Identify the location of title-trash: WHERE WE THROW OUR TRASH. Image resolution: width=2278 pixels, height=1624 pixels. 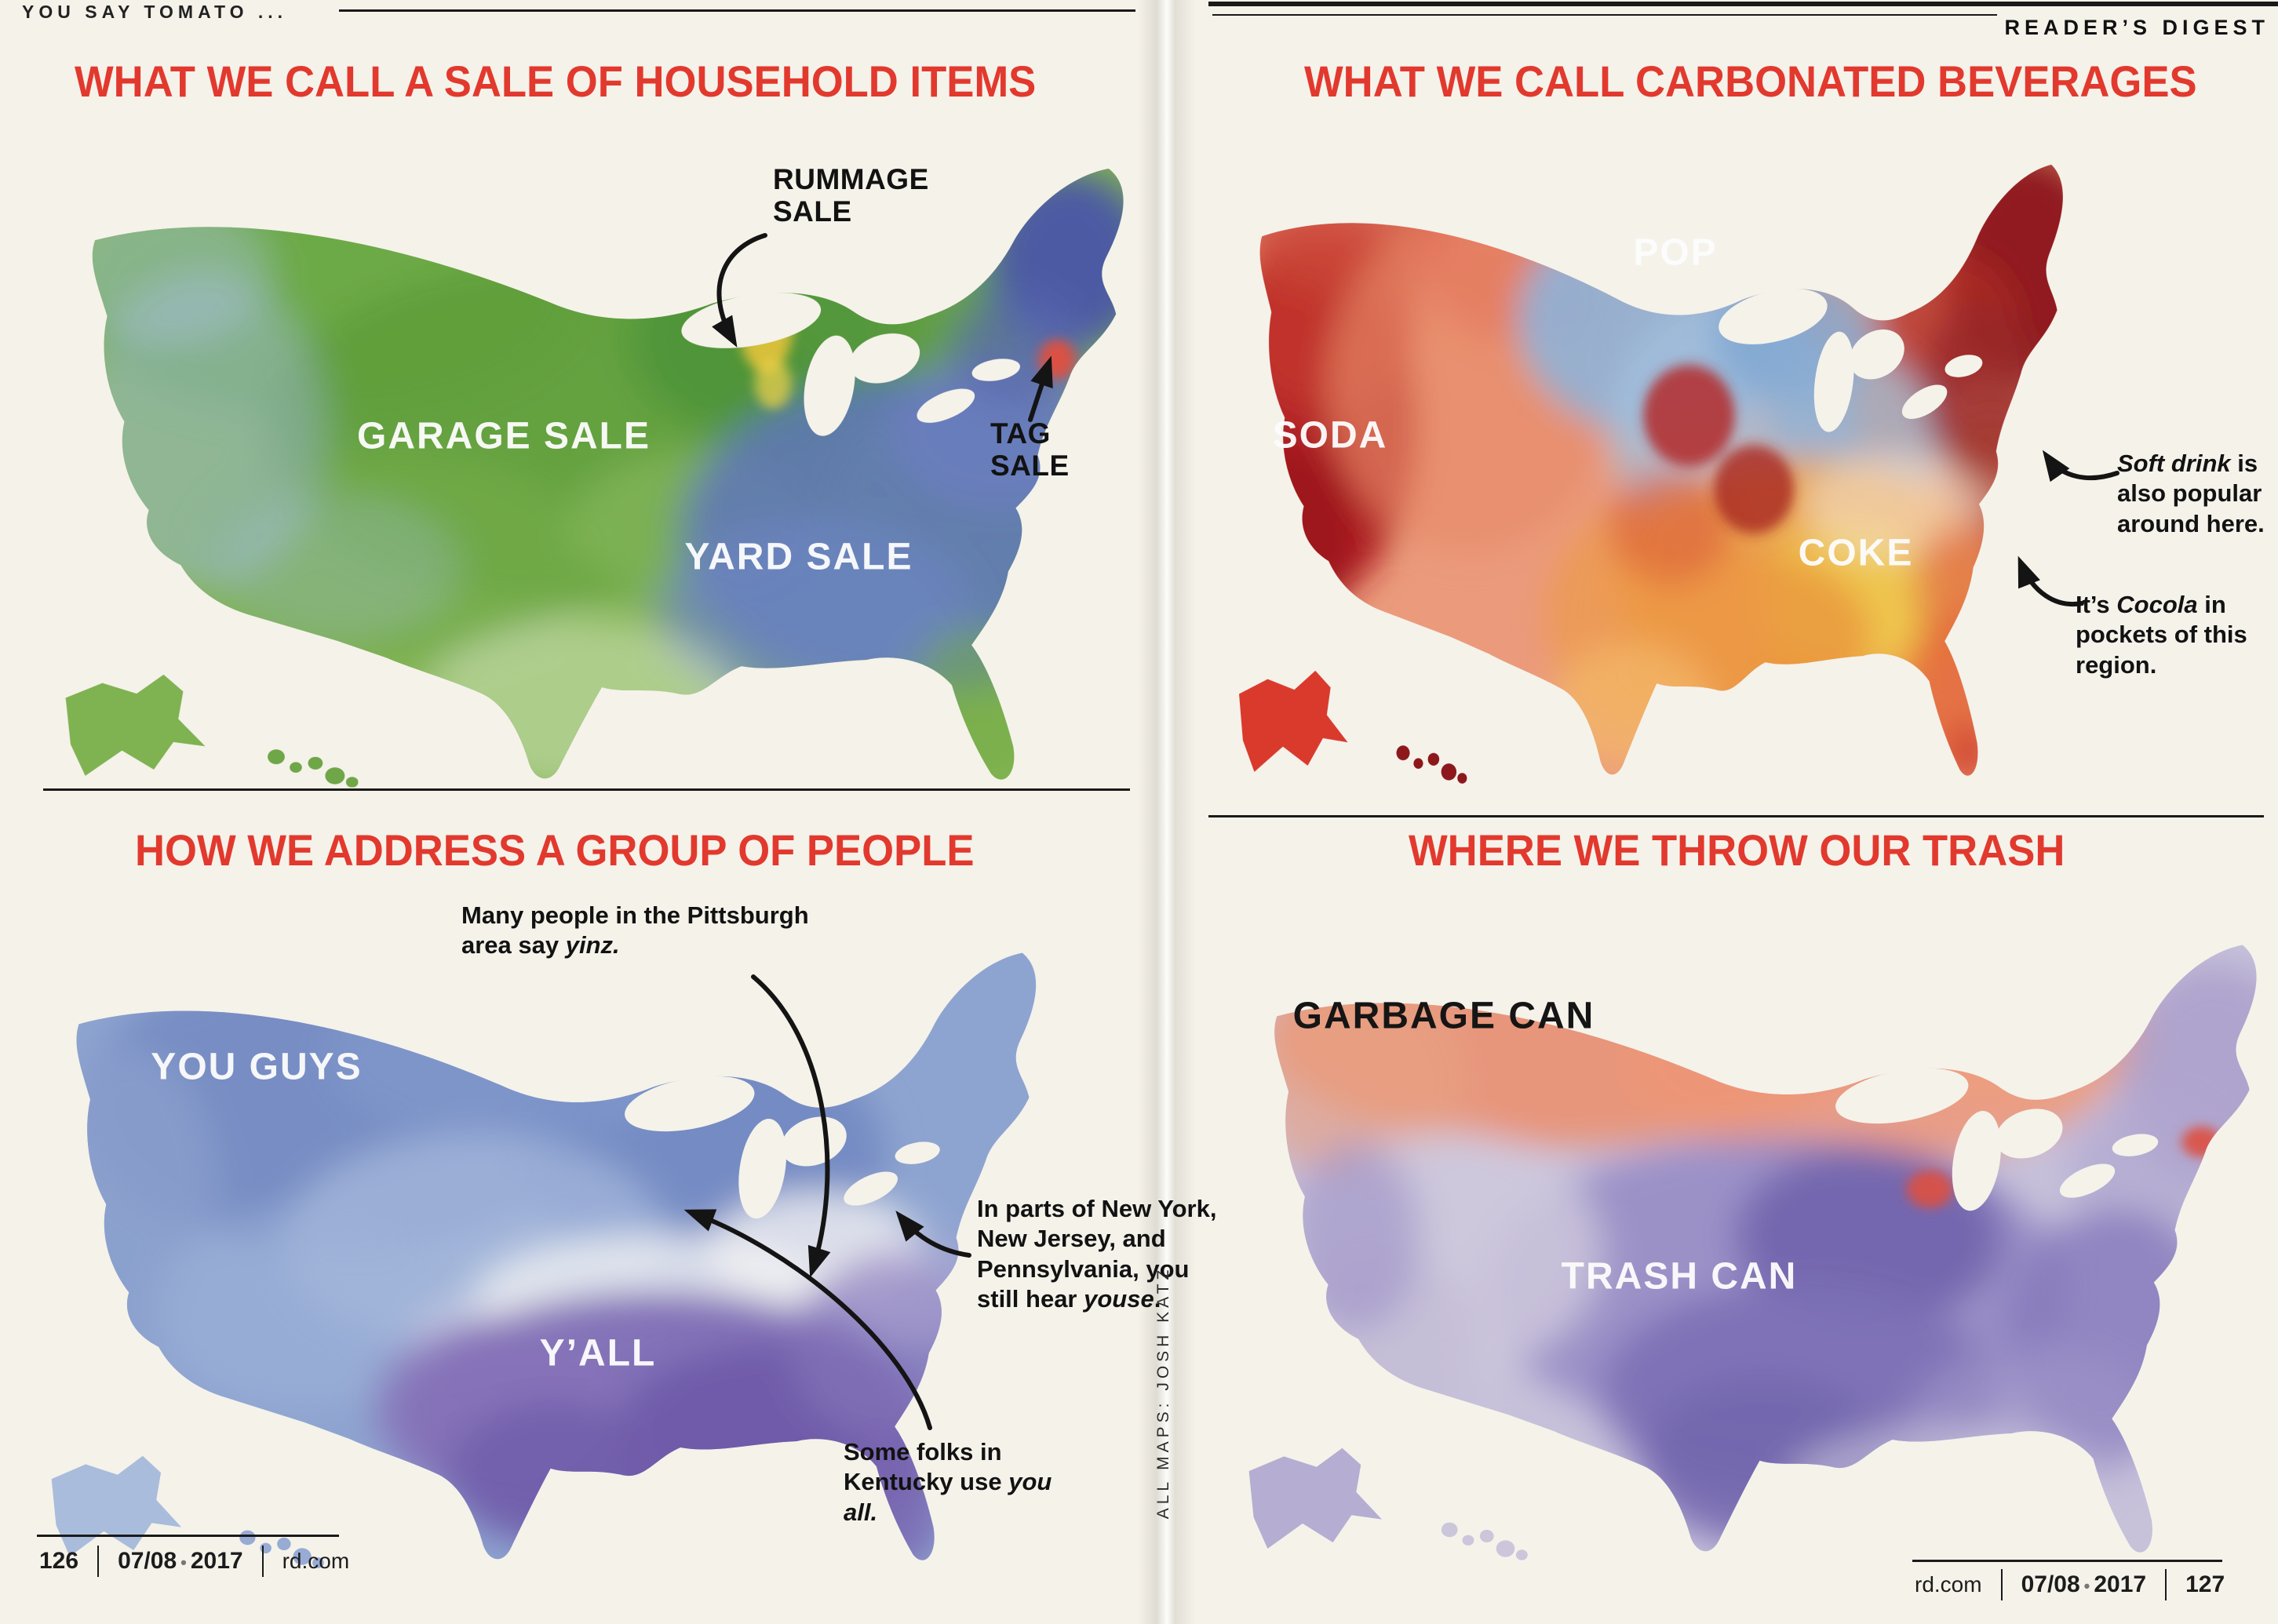
(1737, 850).